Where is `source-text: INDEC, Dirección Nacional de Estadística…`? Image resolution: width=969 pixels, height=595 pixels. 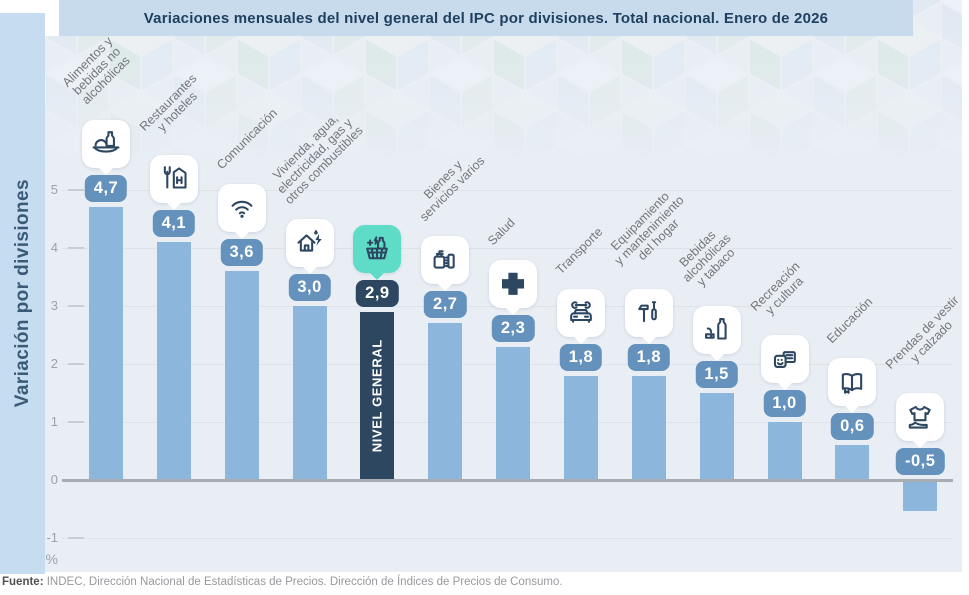
source-text: INDEC, Dirección Nacional de Estadística… is located at coordinates (303, 582).